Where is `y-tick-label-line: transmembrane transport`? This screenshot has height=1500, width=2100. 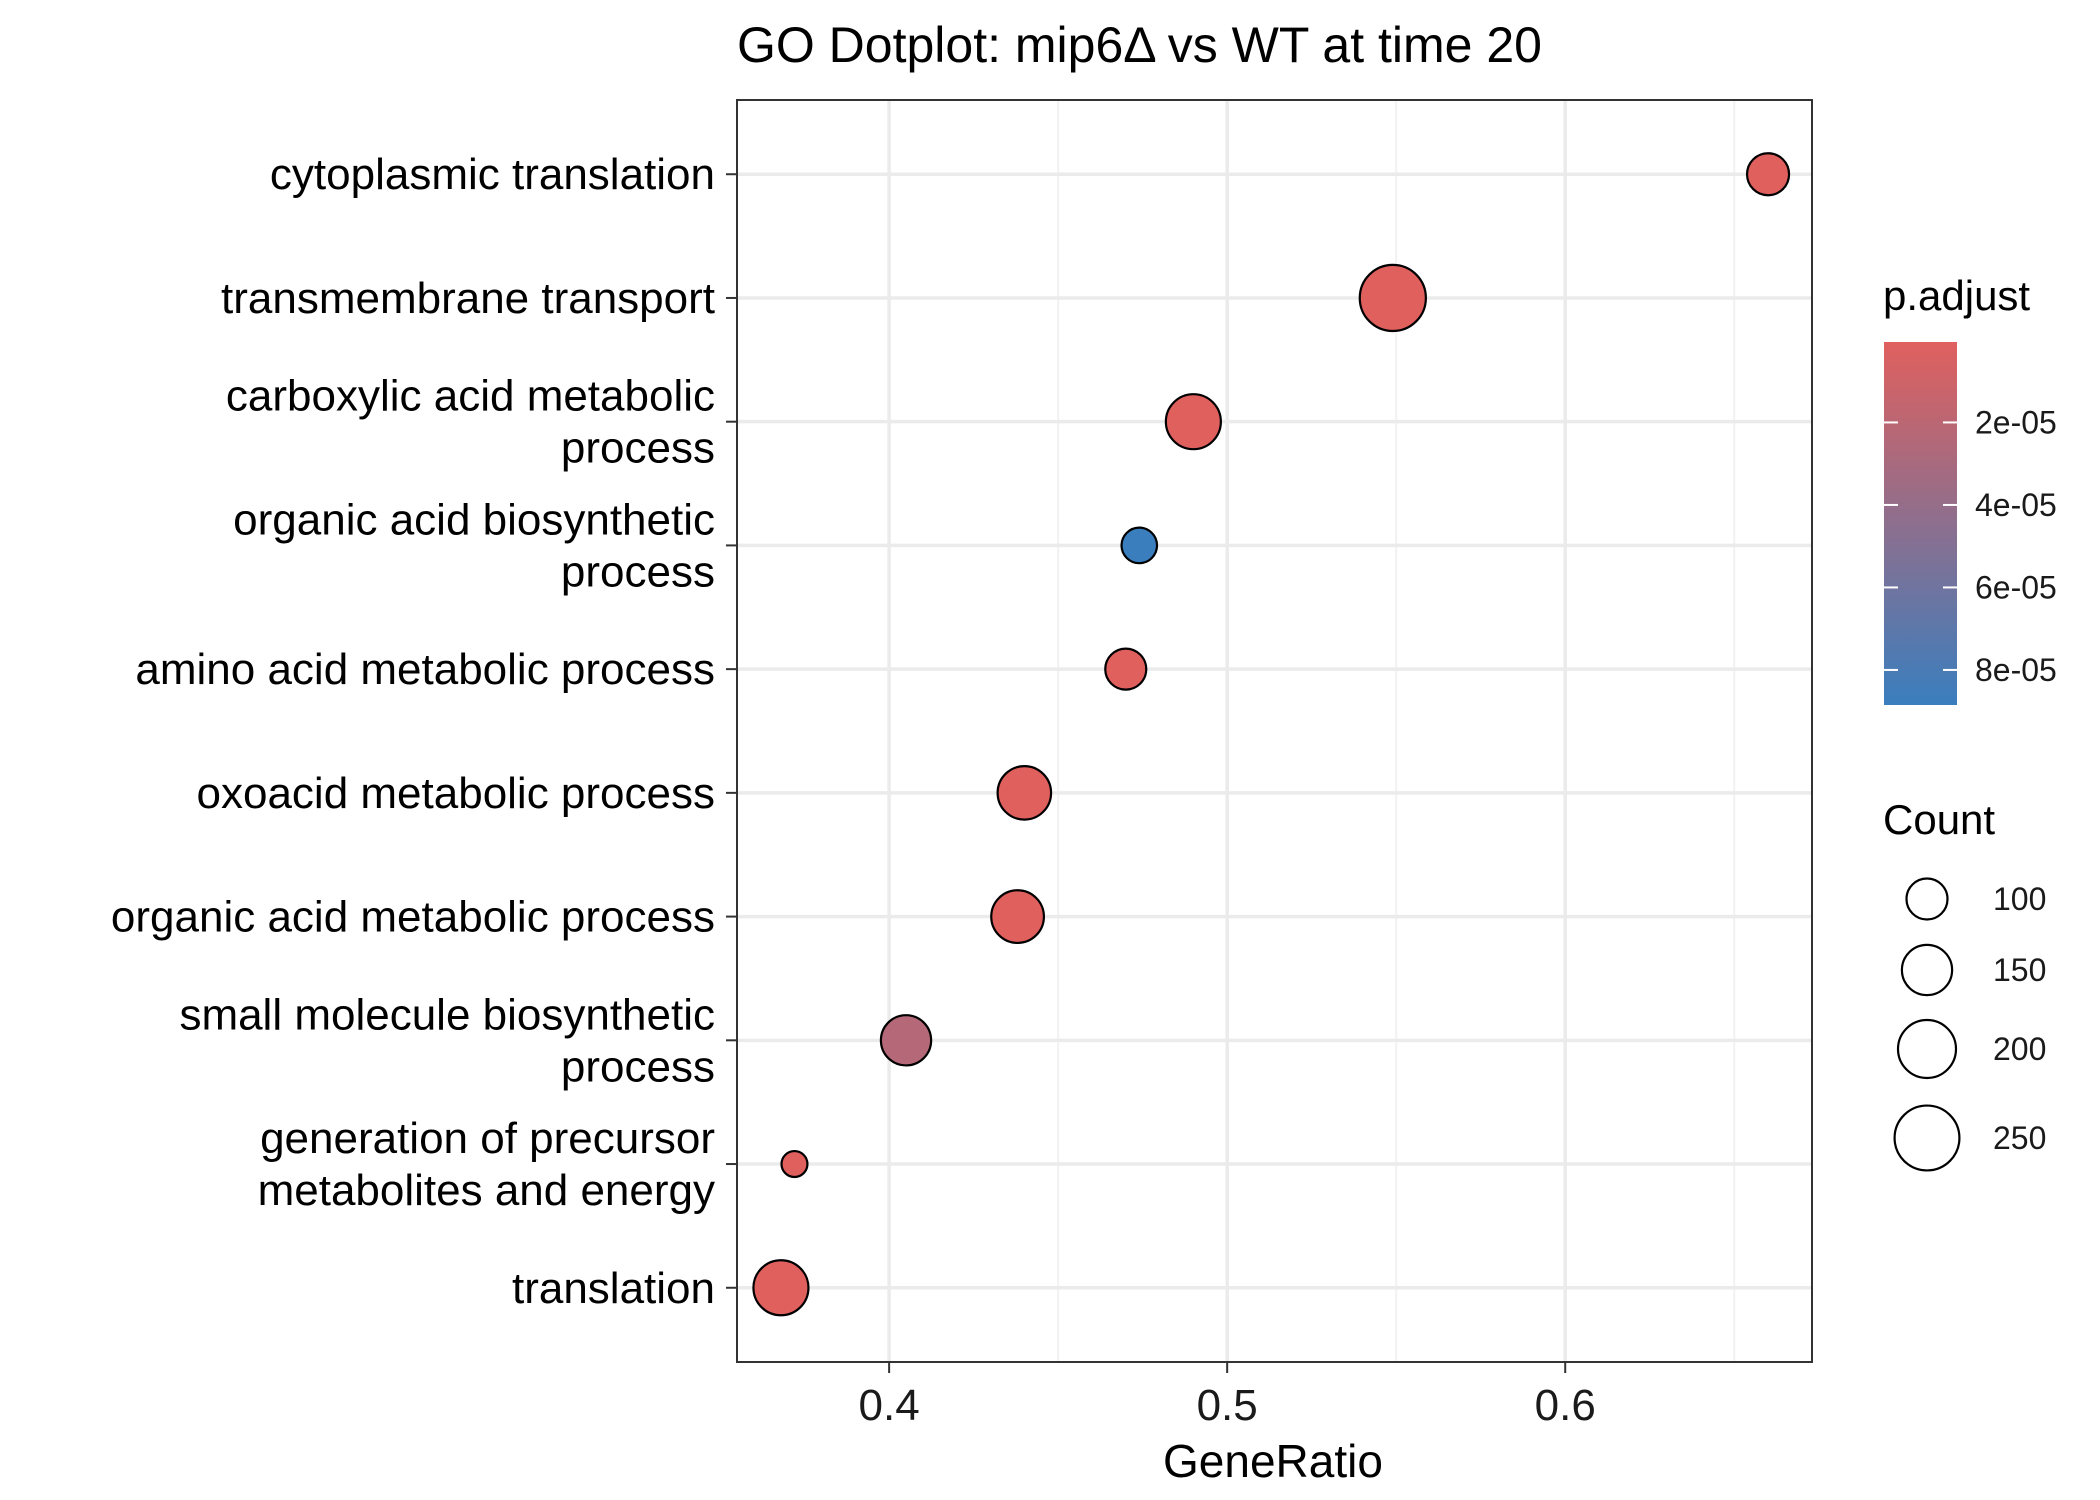
y-tick-label-line: transmembrane transport is located at coordinates (468, 298).